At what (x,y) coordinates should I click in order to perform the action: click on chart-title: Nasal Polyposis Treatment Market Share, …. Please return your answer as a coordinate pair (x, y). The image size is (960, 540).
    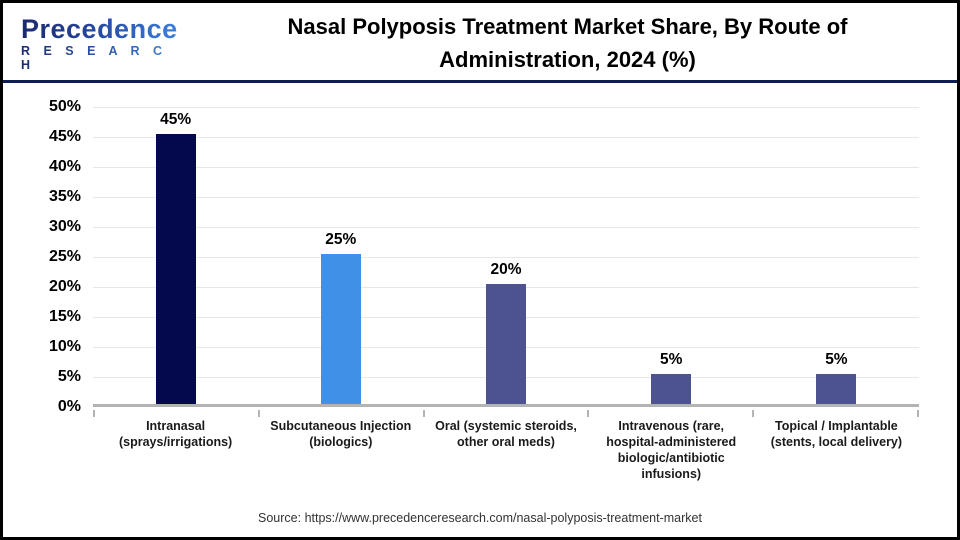
    Looking at the image, I should click on (572, 39).